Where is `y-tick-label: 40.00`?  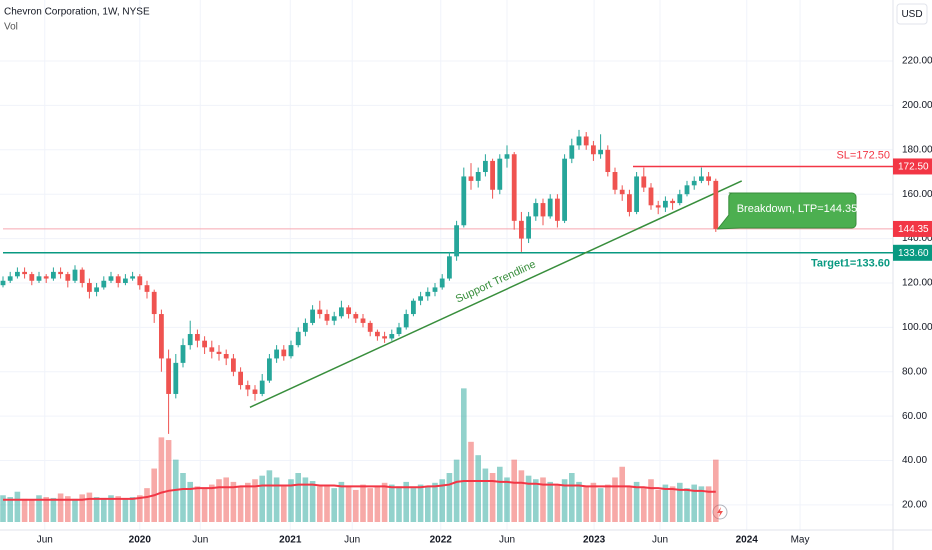 y-tick-label: 40.00 is located at coordinates (914, 460).